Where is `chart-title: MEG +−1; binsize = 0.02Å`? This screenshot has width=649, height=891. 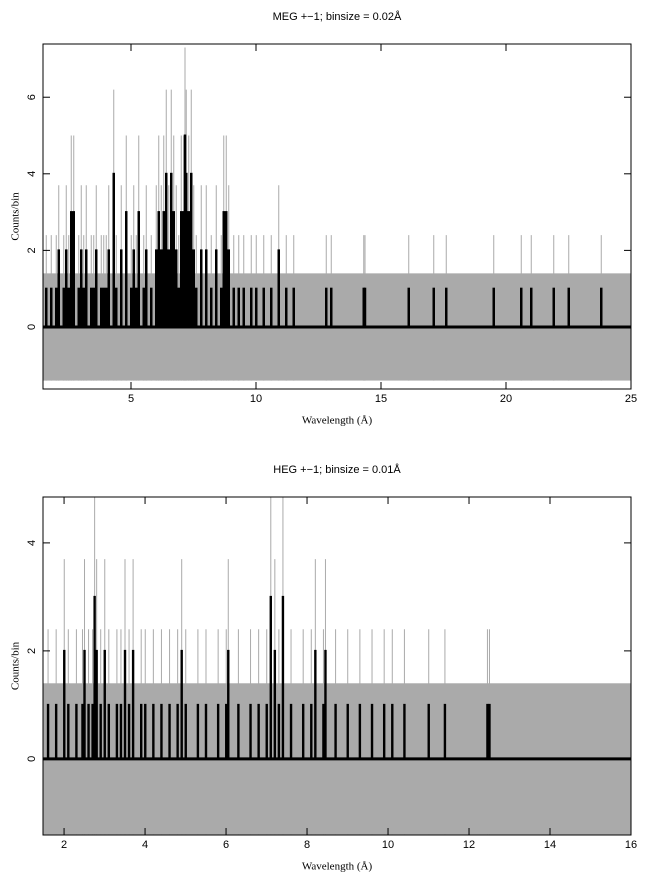 chart-title: MEG +−1; binsize = 0.02Å is located at coordinates (337, 16).